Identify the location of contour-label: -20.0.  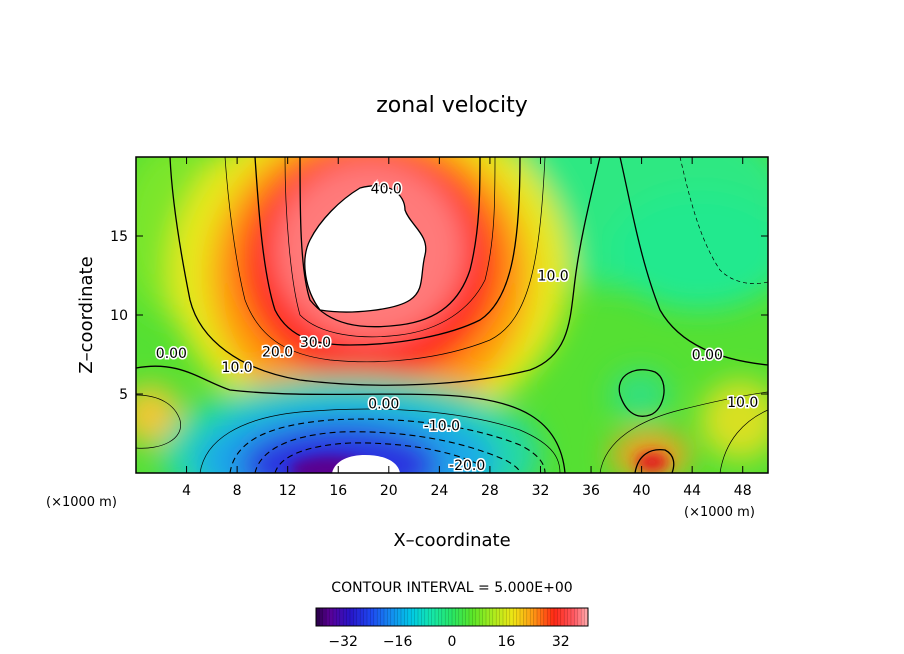
(467, 466).